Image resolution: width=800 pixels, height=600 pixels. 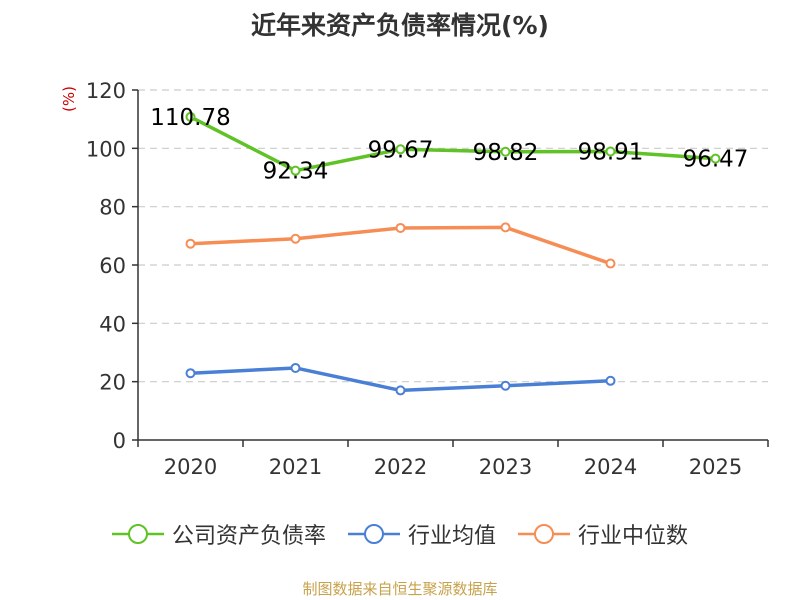 What do you see at coordinates (452, 144) in the screenshot?
I see `series-line-company` at bounding box center [452, 144].